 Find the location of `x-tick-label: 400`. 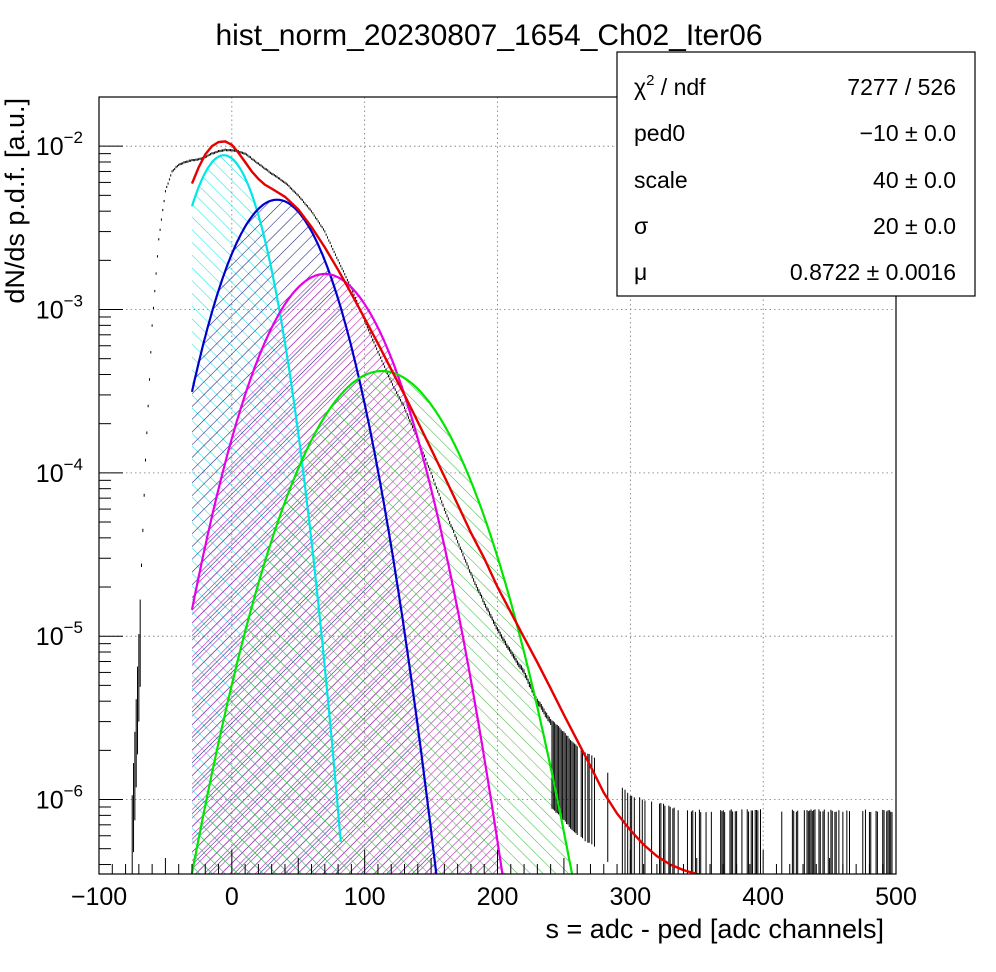

x-tick-label: 400 is located at coordinates (763, 897).